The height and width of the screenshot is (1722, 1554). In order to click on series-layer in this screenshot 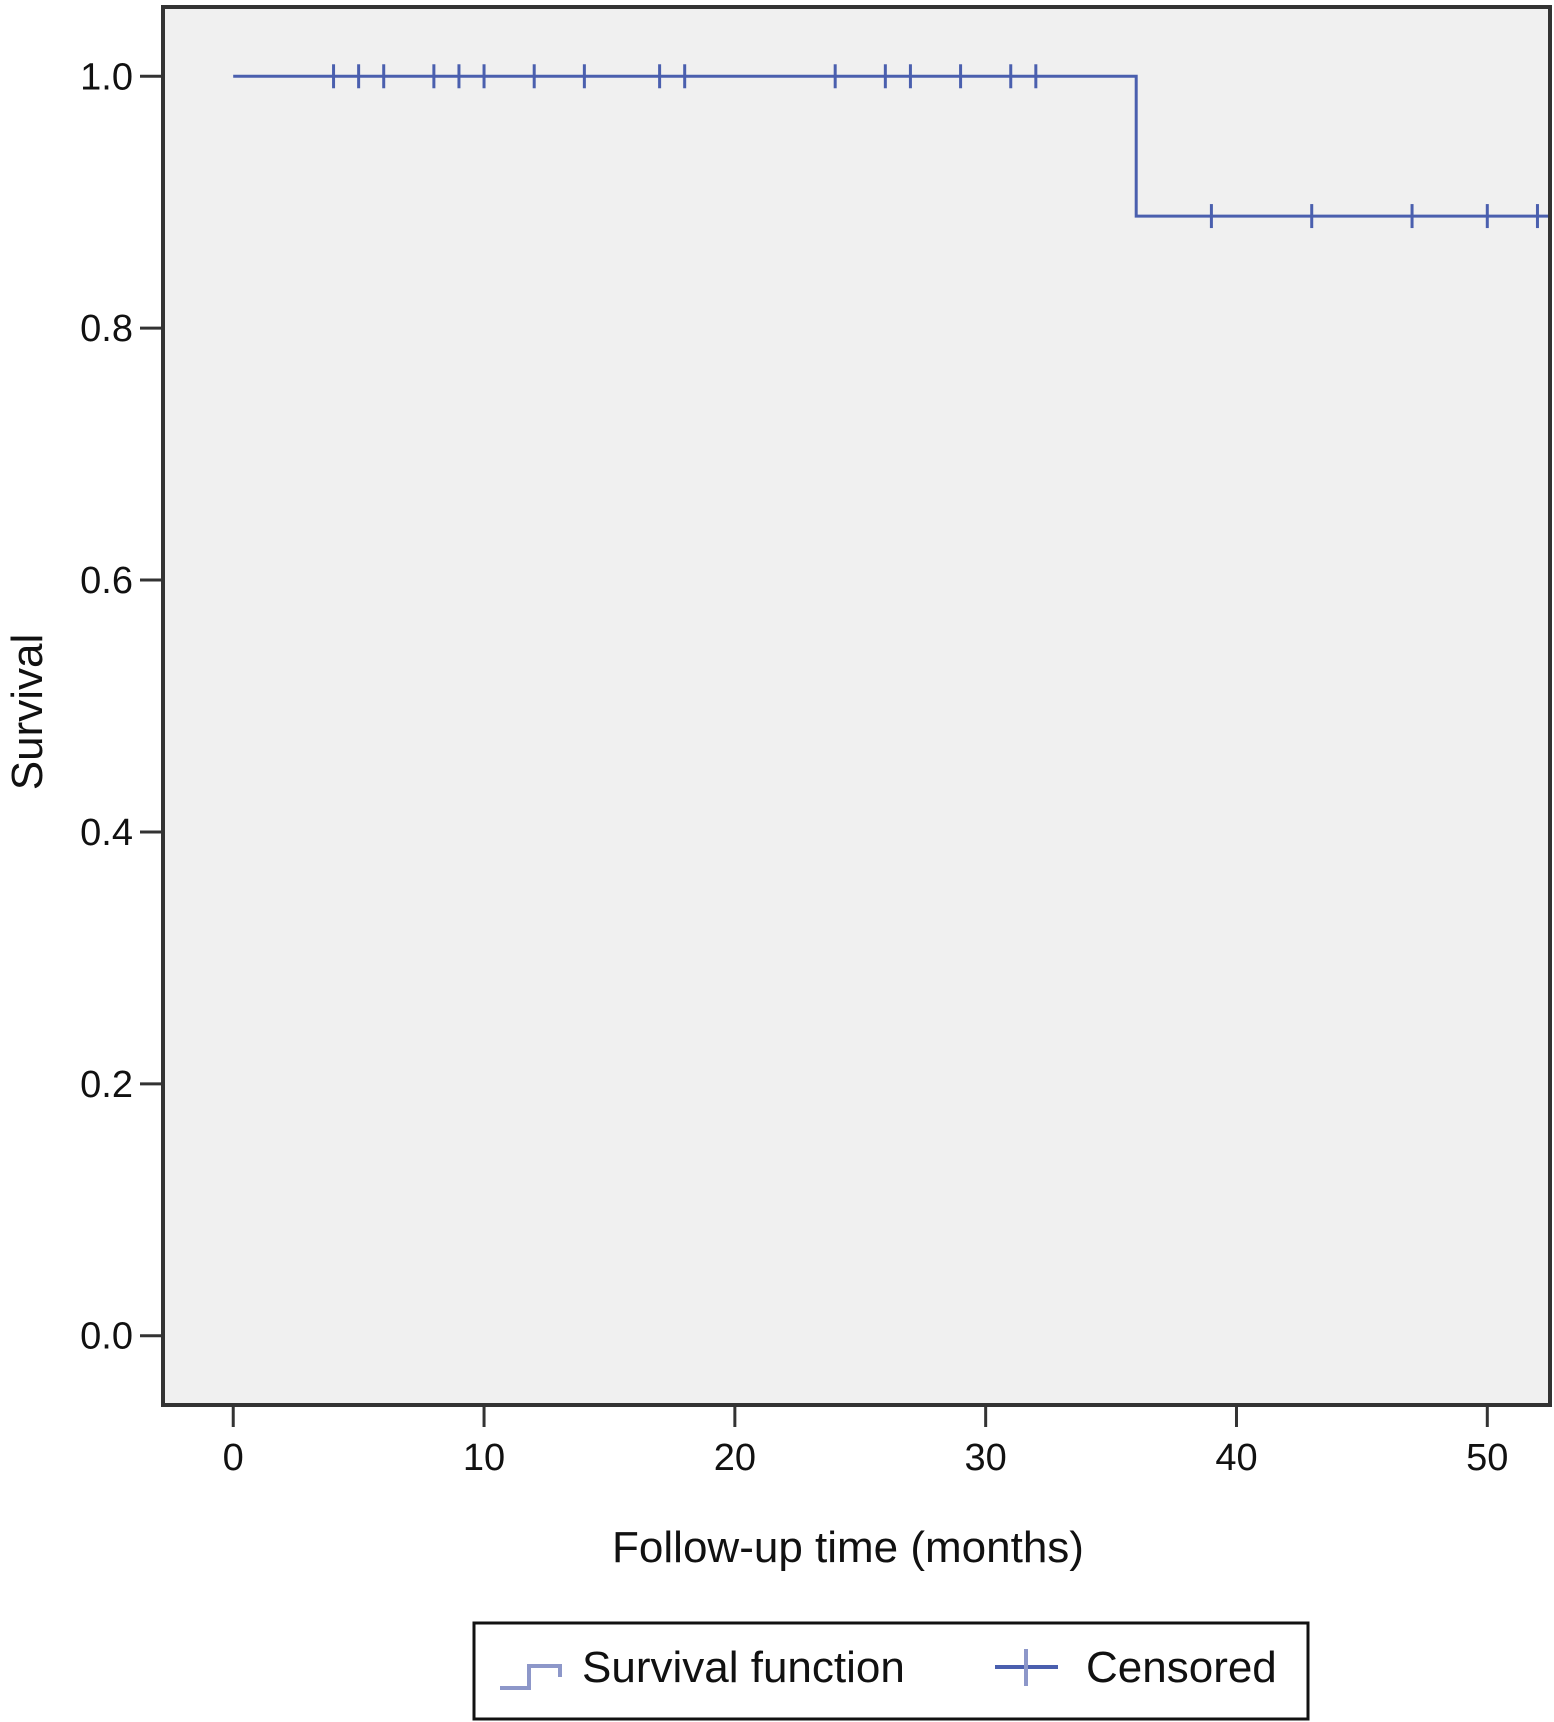, I will do `click(891, 146)`.